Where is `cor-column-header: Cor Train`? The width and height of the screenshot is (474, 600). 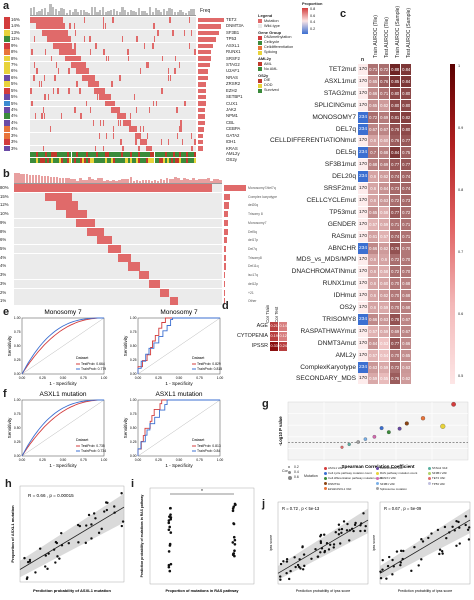
cor-column-header: Cor Train is located at coordinates (267, 313).